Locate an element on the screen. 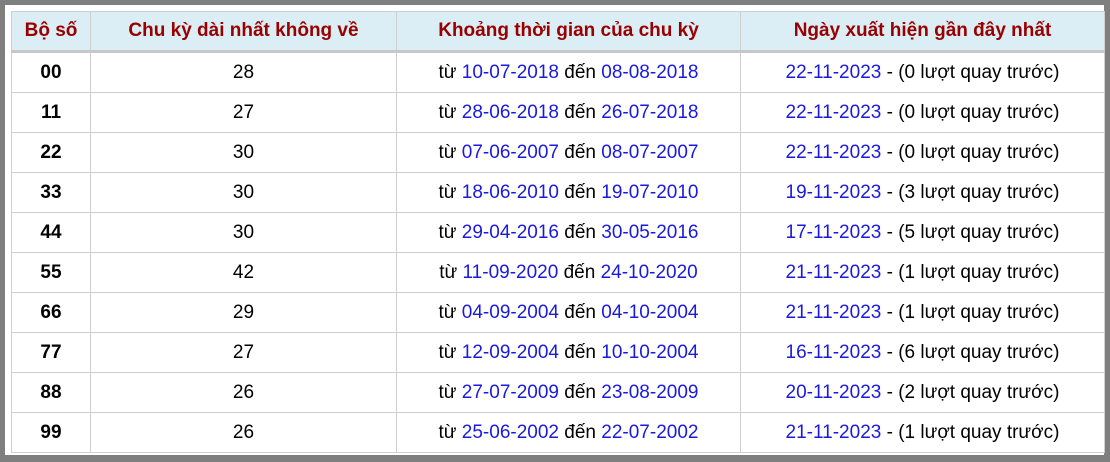 This screenshot has width=1110, height=462. period-cell: từ 04-09-2004 đến 04-10-2004 is located at coordinates (568, 312).